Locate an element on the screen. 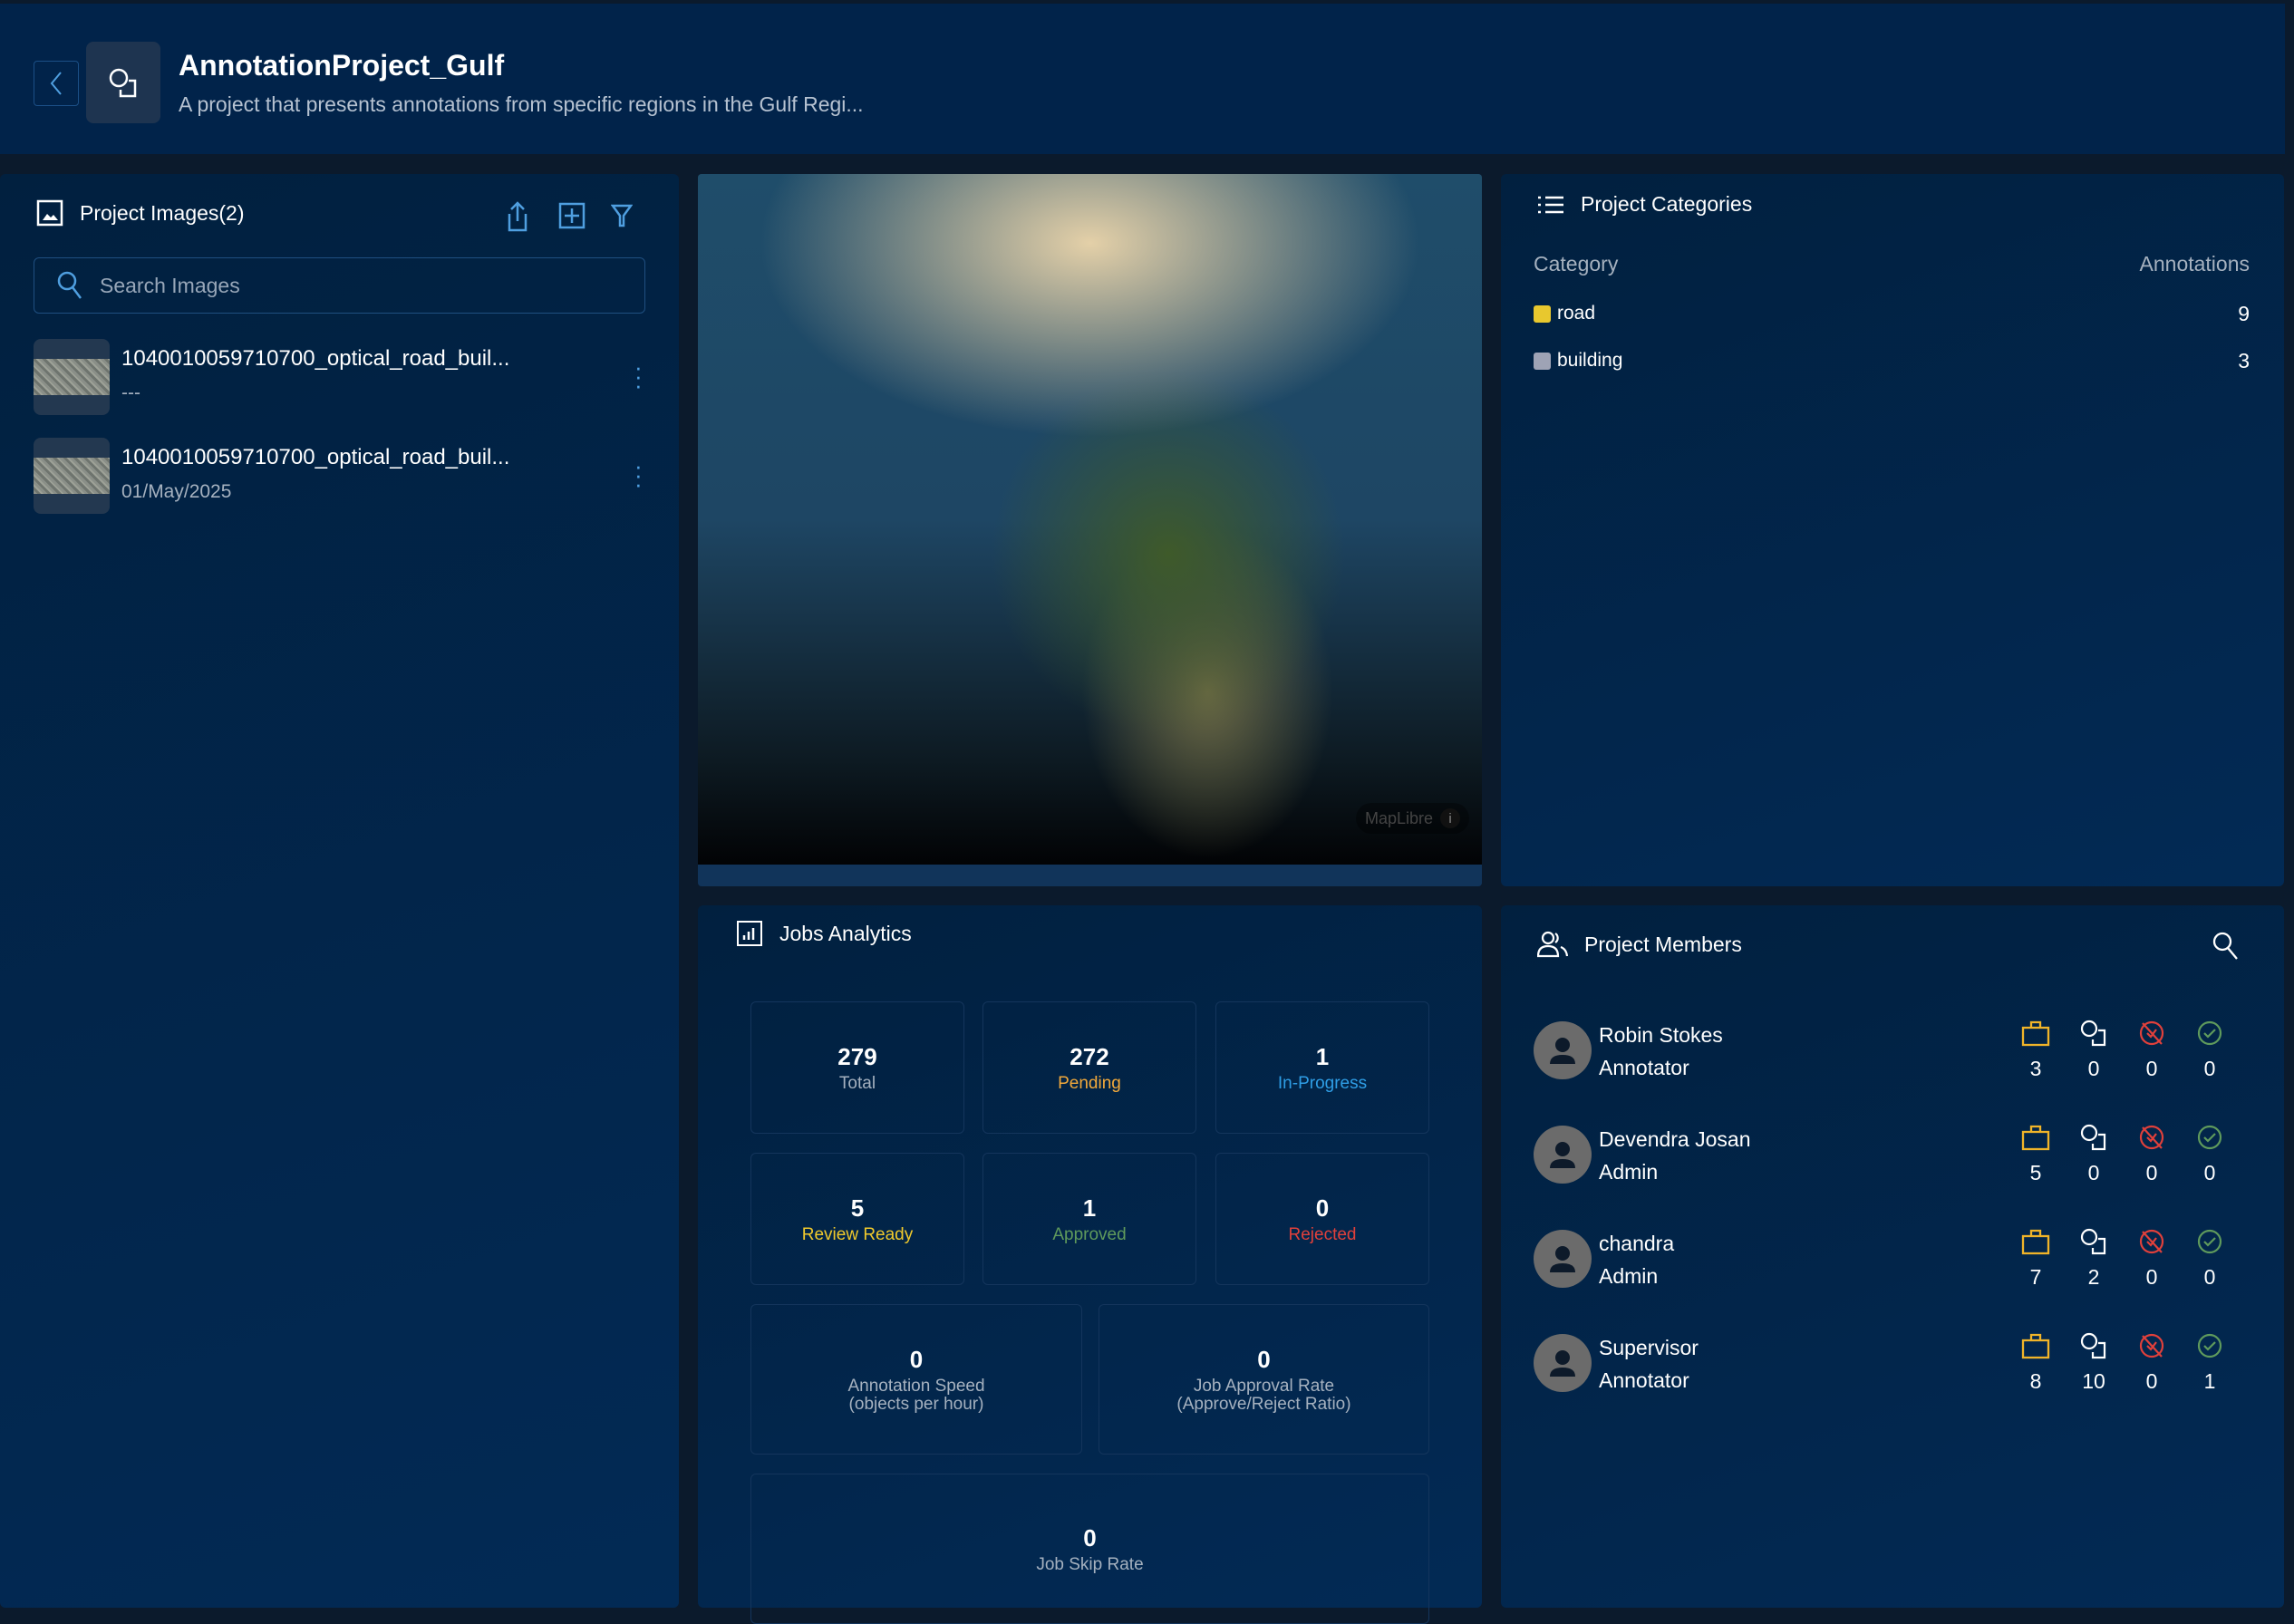 The height and width of the screenshot is (1624, 2294). member-stat: 8 is located at coordinates (2036, 1363).